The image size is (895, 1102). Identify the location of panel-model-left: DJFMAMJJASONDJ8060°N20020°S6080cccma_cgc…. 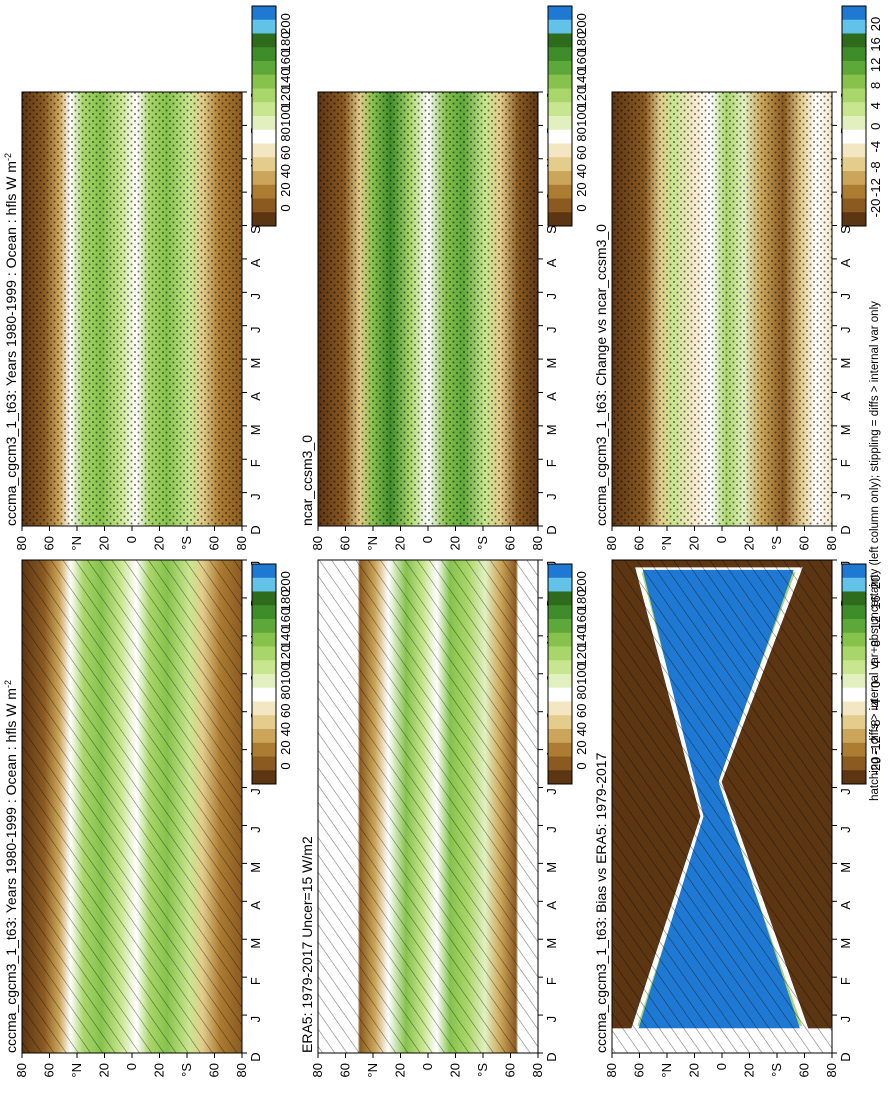
(133, 818).